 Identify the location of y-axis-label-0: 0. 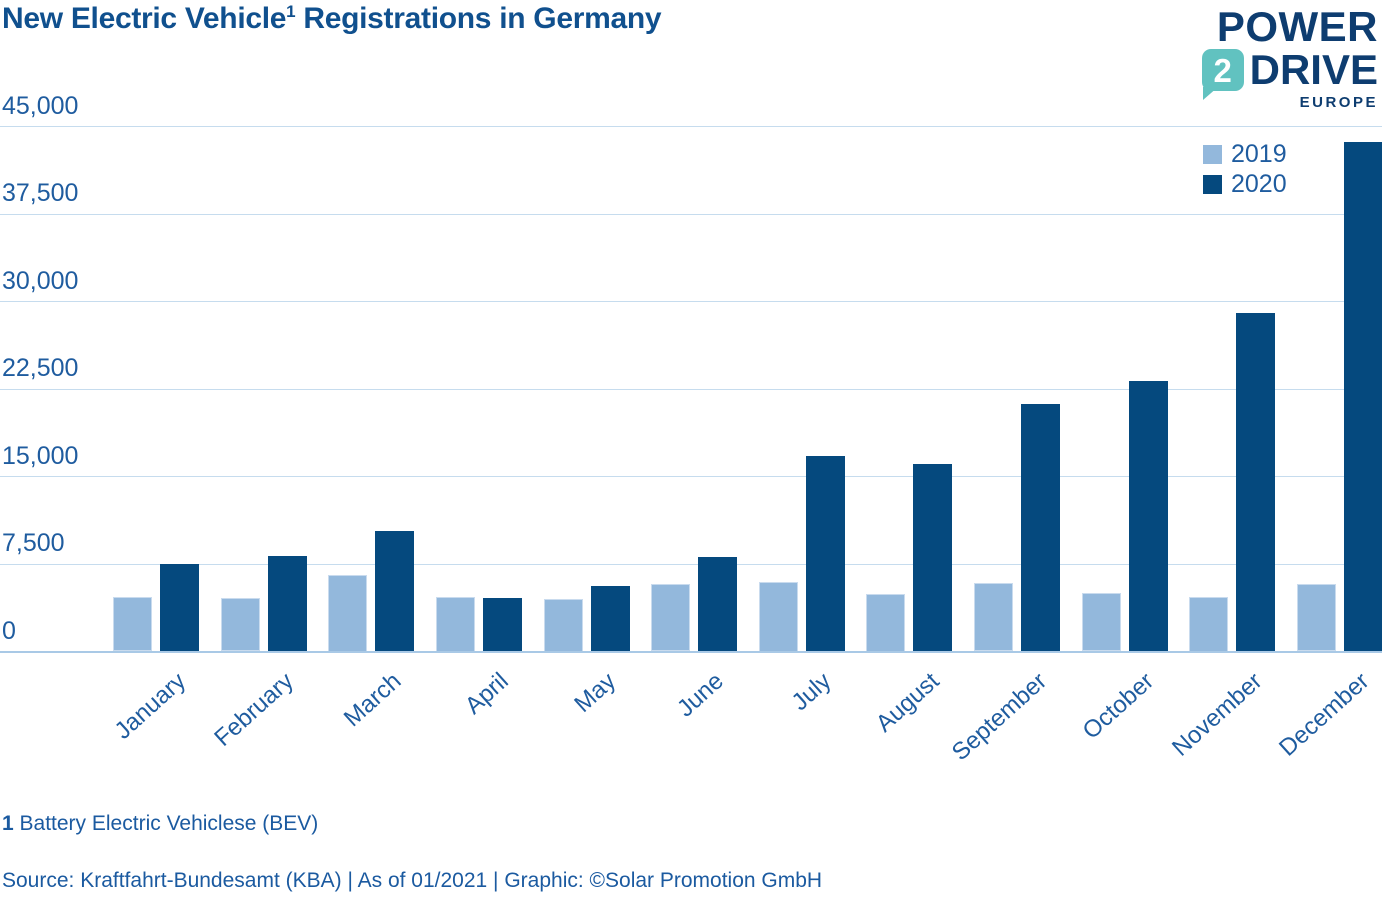
(9, 630).